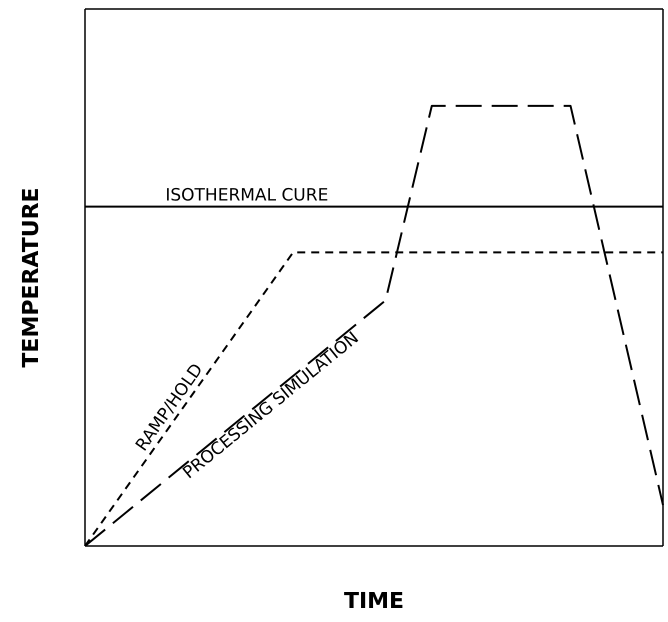 This screenshot has height=622, width=668. What do you see at coordinates (31, 277) in the screenshot?
I see `y-axis-title: TEMPERATURE` at bounding box center [31, 277].